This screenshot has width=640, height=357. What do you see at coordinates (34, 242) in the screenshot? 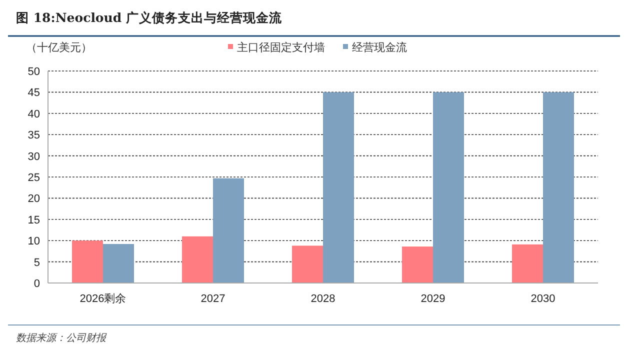
I see `y-tick-label: 10` at bounding box center [34, 242].